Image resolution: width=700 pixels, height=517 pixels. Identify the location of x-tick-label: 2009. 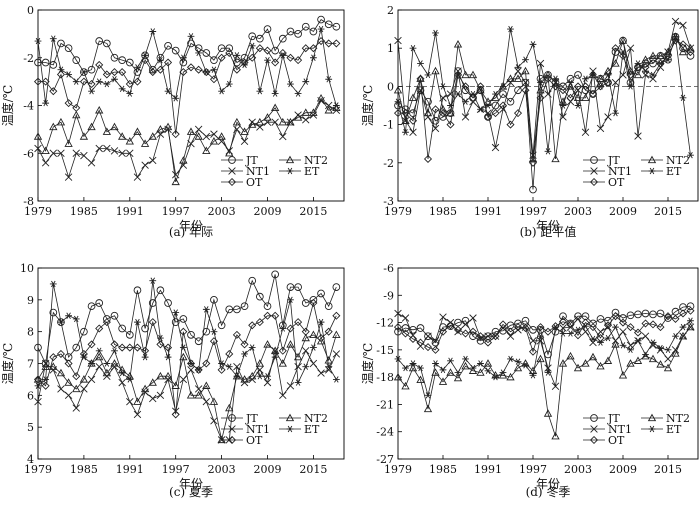
(268, 211).